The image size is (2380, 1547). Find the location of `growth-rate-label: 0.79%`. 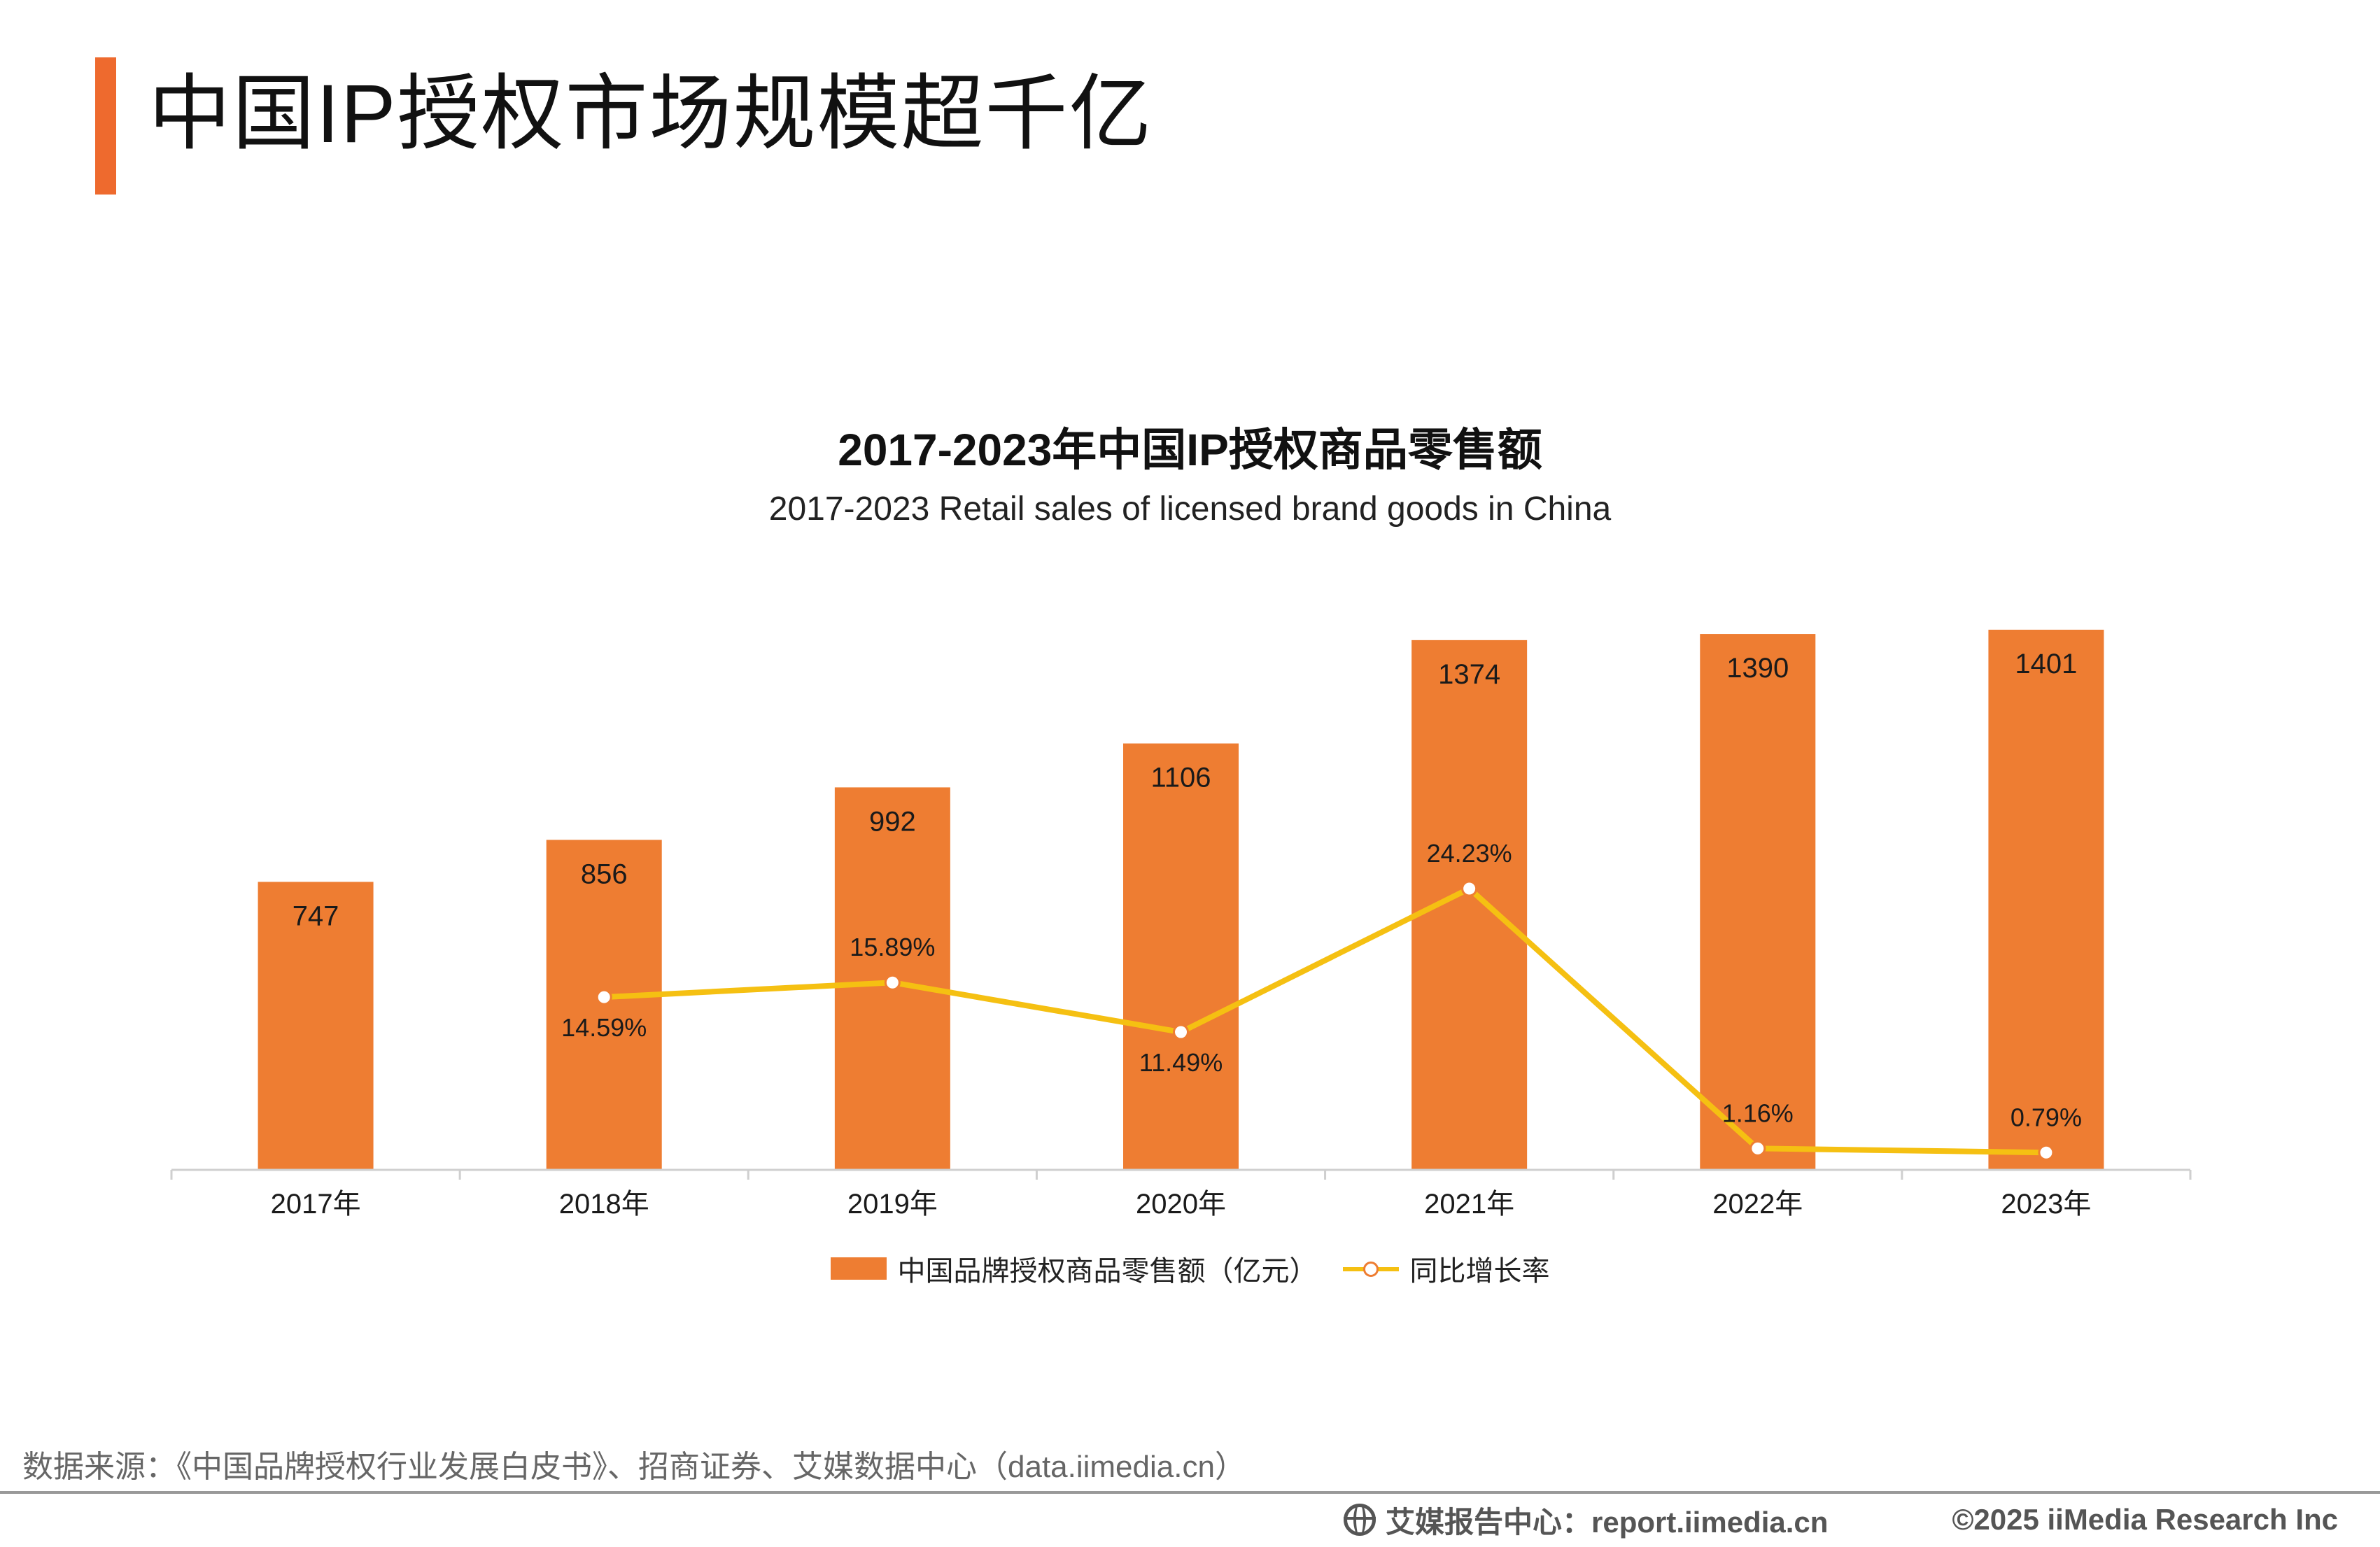

growth-rate-label: 0.79% is located at coordinates (2046, 1117).